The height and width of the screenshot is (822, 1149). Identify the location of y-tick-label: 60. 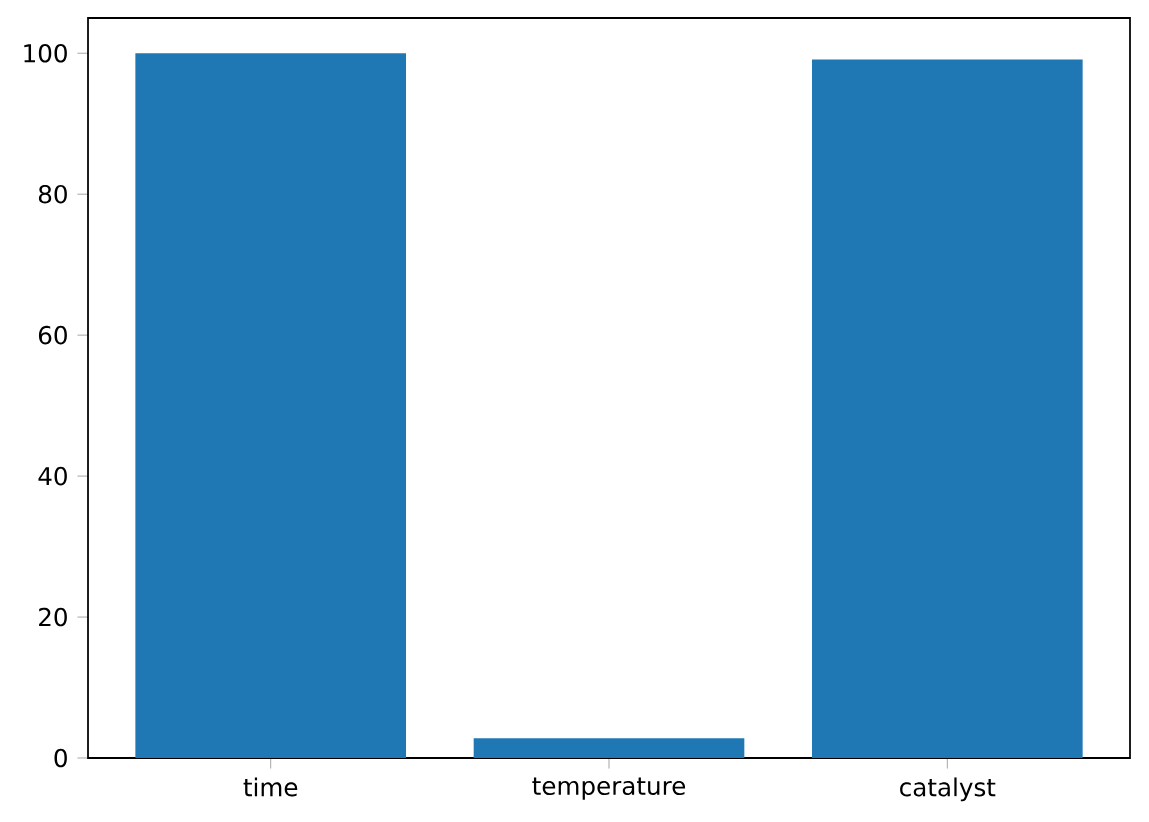
(52, 335).